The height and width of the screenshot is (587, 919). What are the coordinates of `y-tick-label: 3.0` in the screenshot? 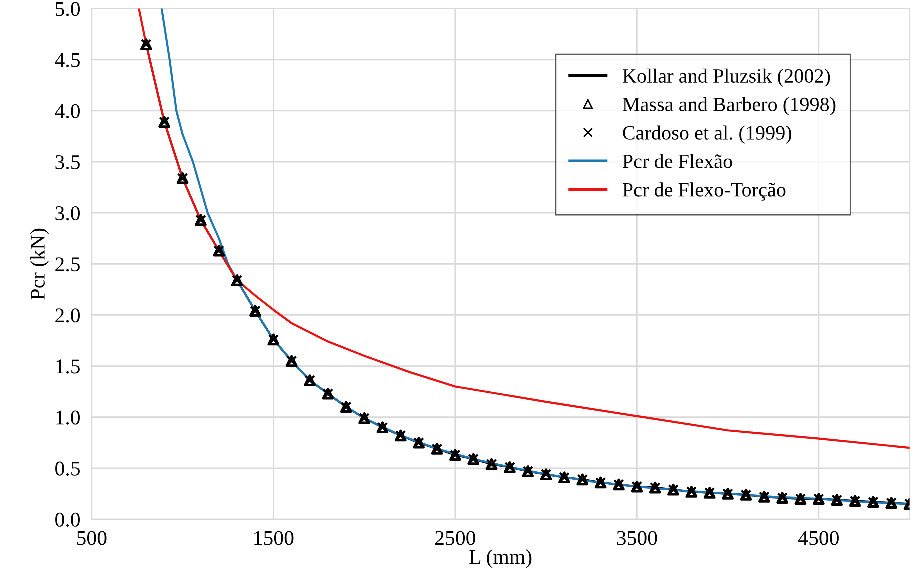 It's located at (68, 213).